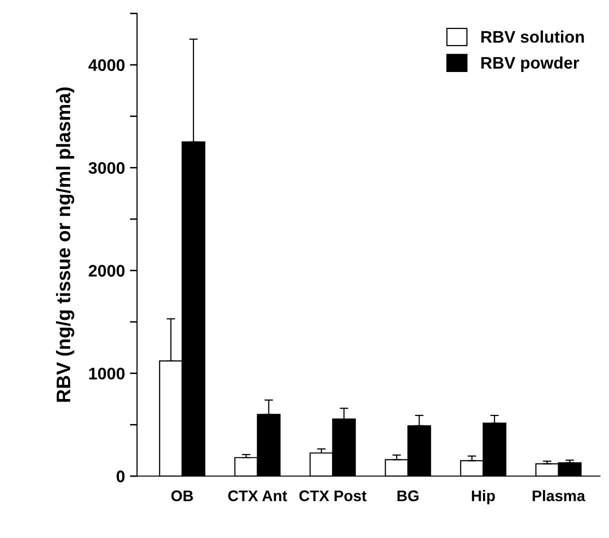 The image size is (609, 538). I want to click on y-axis-title: RBV (ng/g tissue or ng/ml plasma), so click(65, 244).